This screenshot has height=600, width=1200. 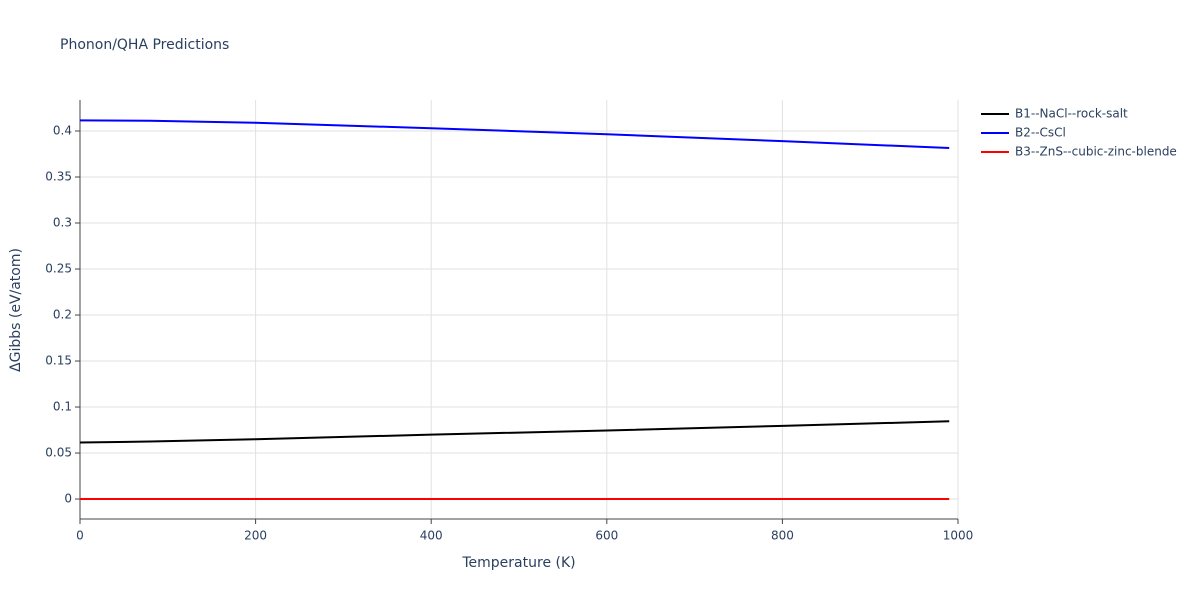 I want to click on x-tick-label: 400, so click(x=431, y=536).